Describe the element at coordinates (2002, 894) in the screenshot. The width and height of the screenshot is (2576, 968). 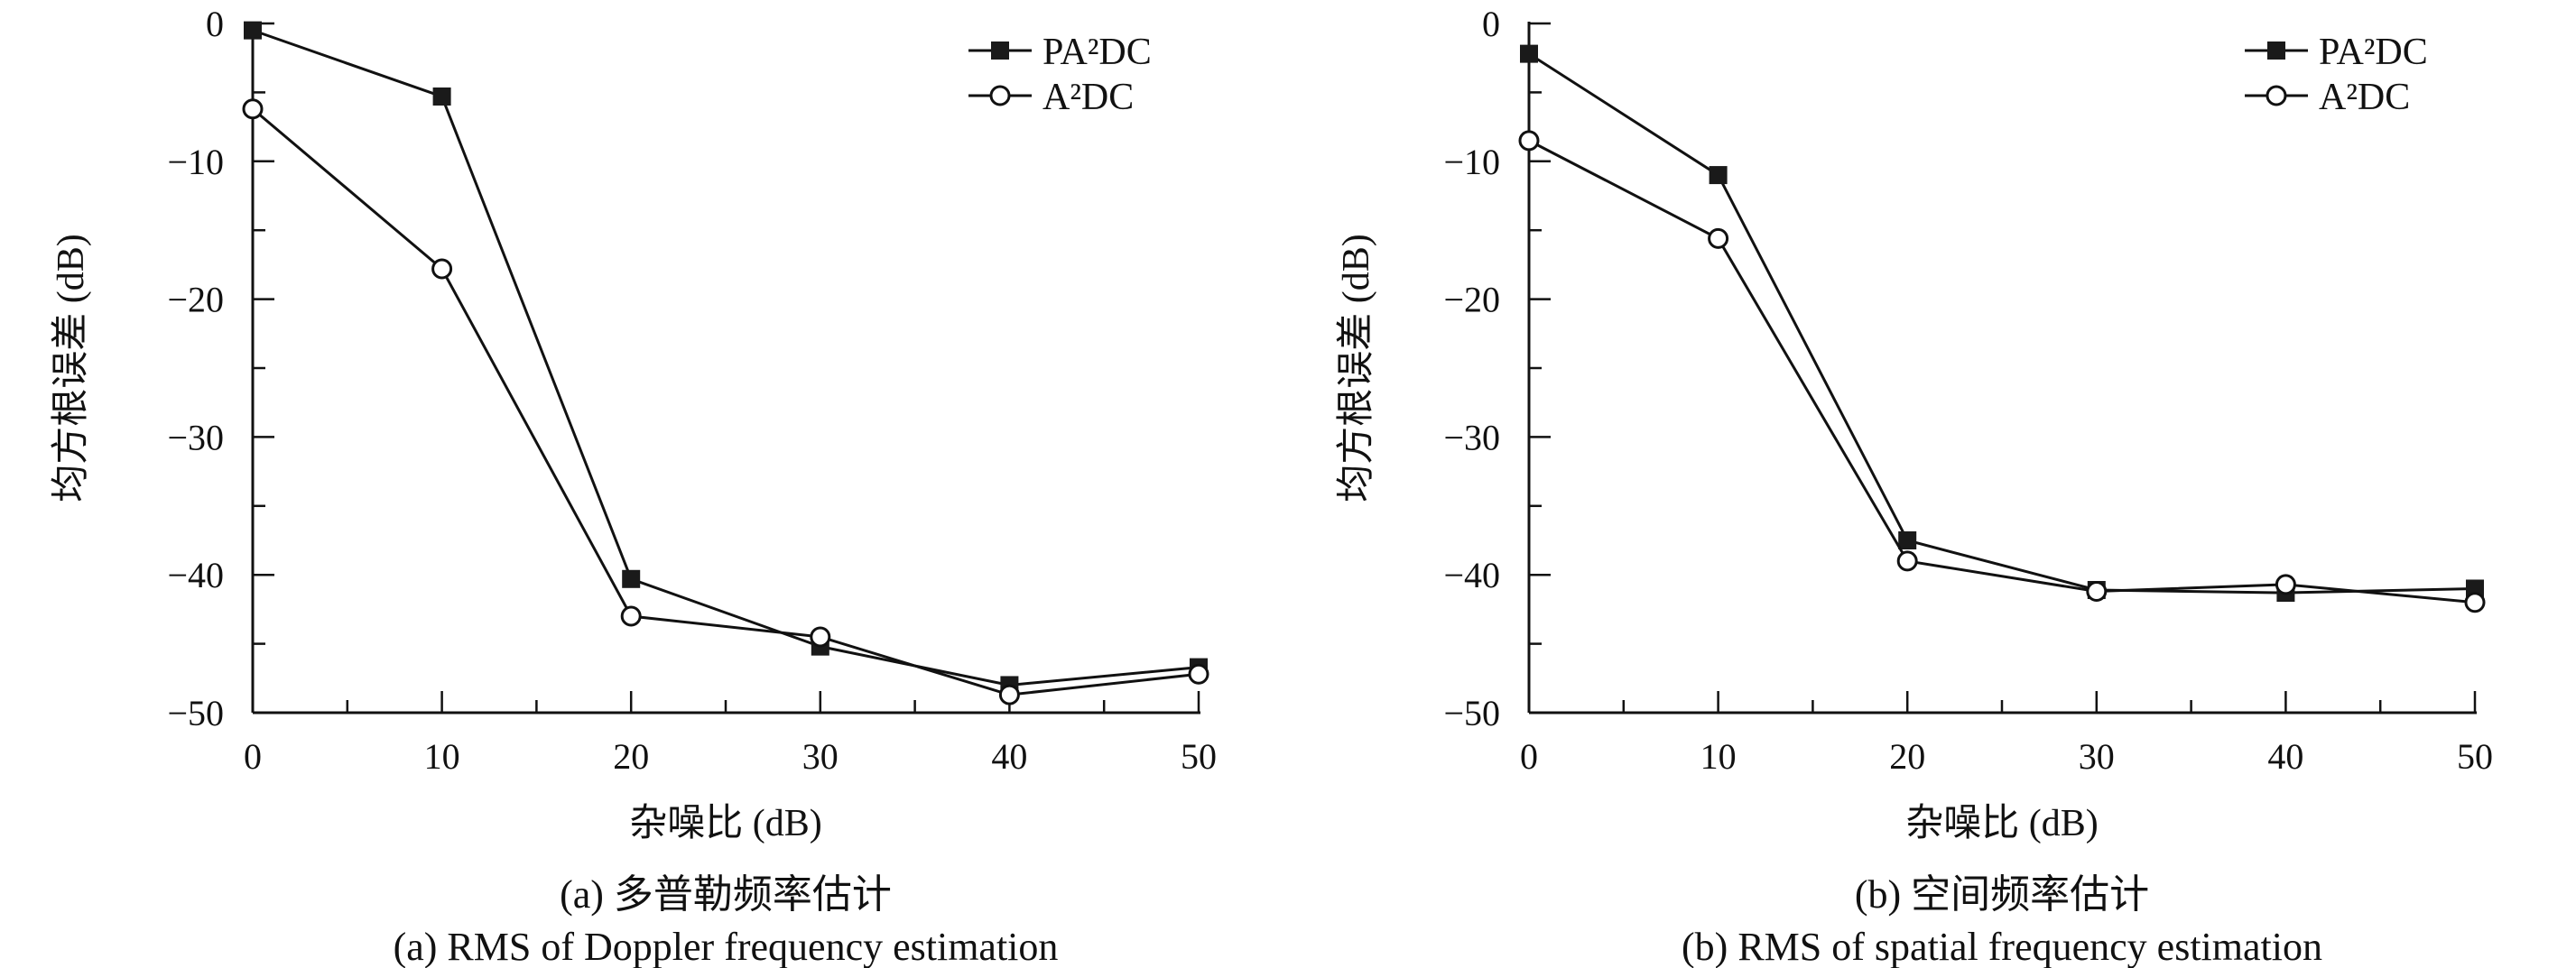
I see `caption-chinese: (b) 空间频率估计` at that location.